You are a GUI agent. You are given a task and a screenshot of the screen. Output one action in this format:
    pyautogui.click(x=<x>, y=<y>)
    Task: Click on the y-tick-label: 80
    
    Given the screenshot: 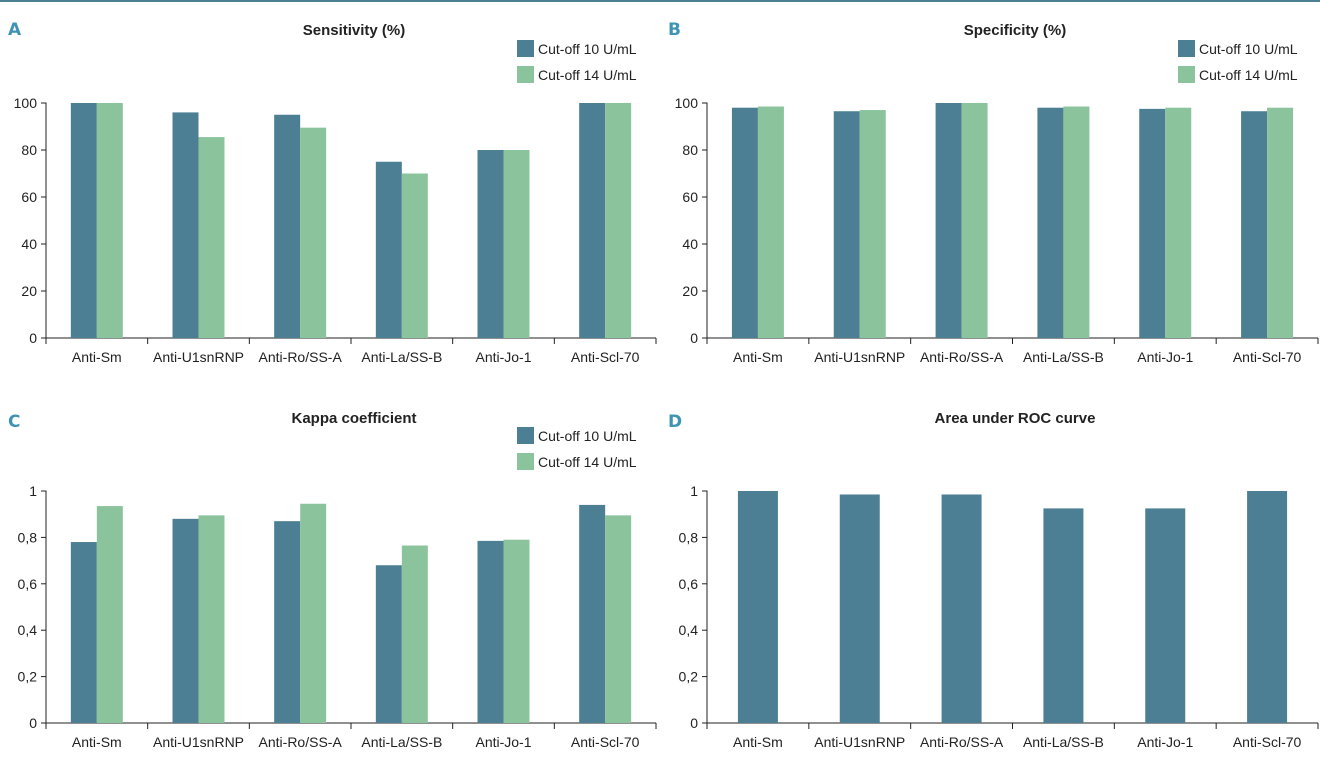 What is the action you would take?
    pyautogui.click(x=29, y=150)
    